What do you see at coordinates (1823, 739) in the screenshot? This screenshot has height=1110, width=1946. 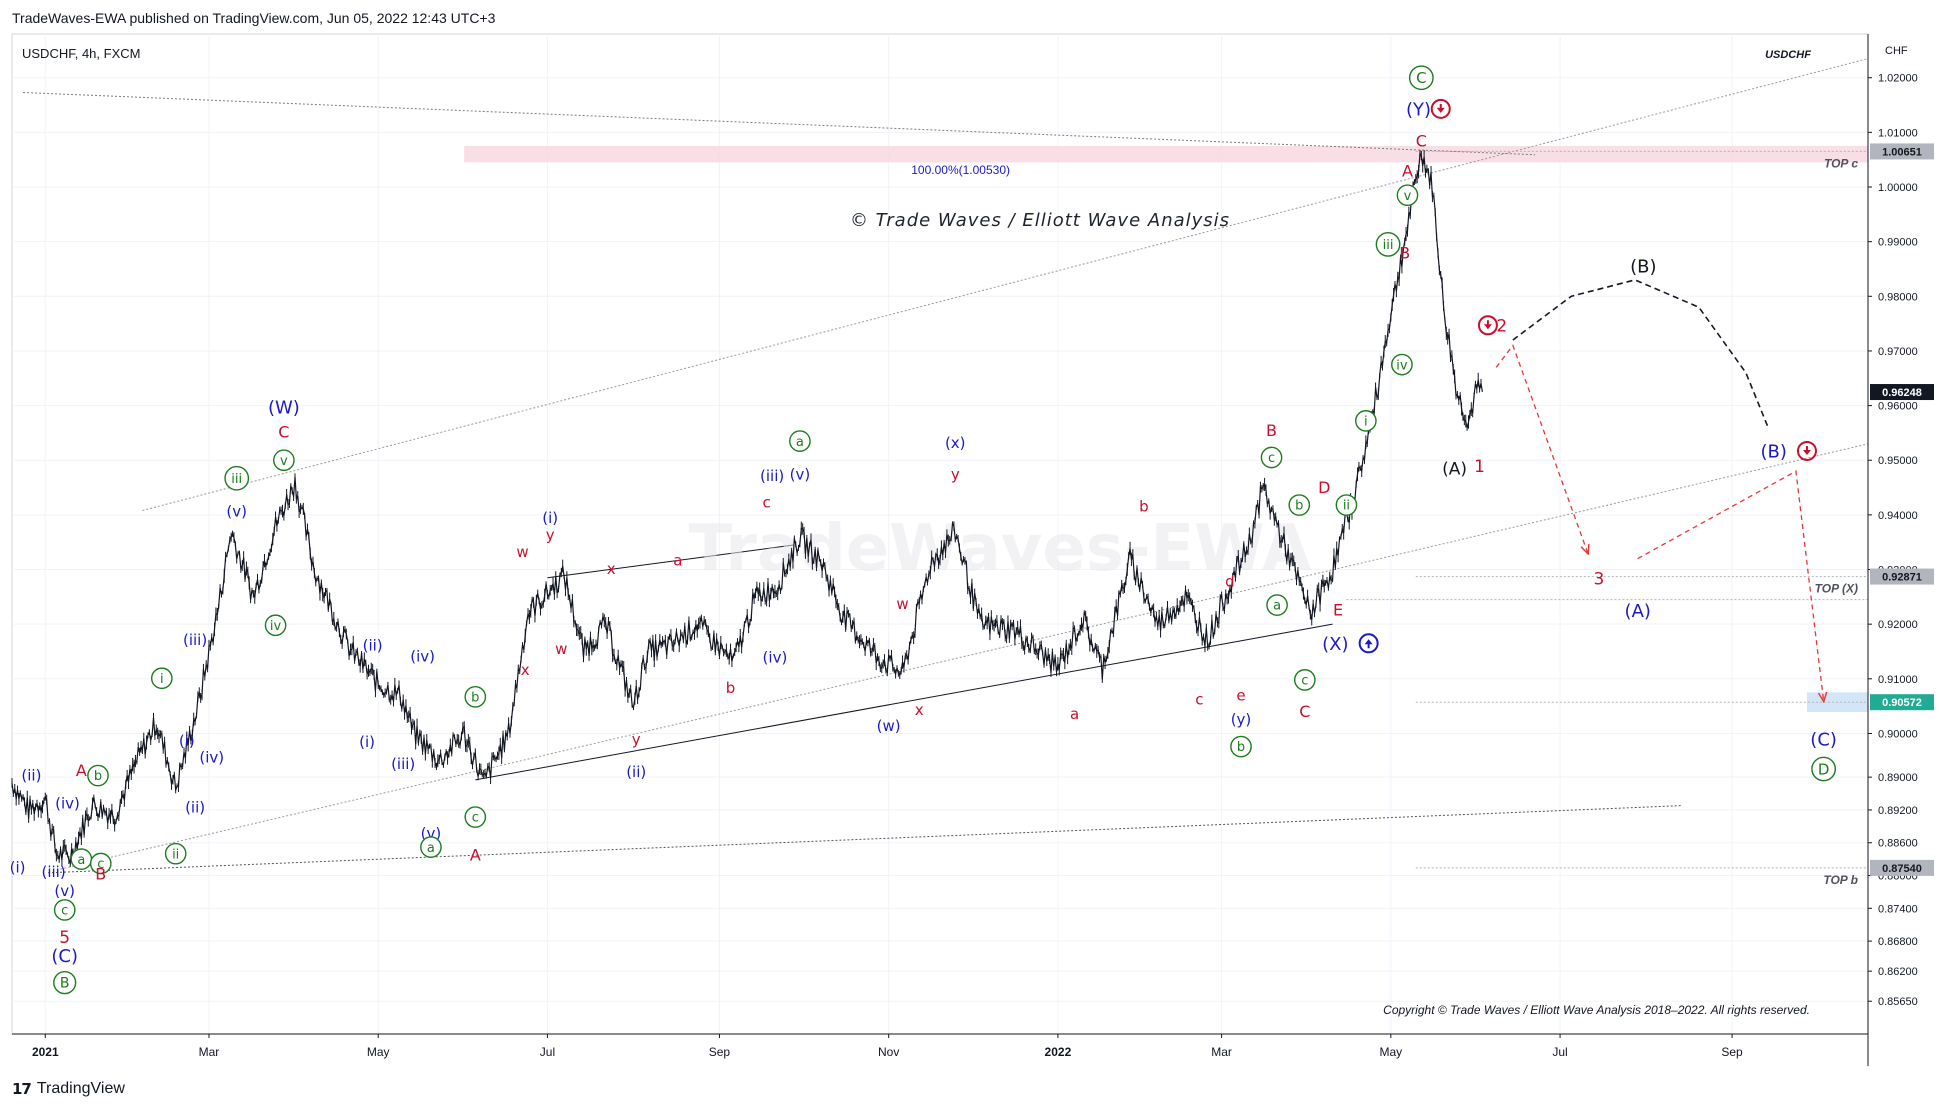 I see `wave-label: (C)` at bounding box center [1823, 739].